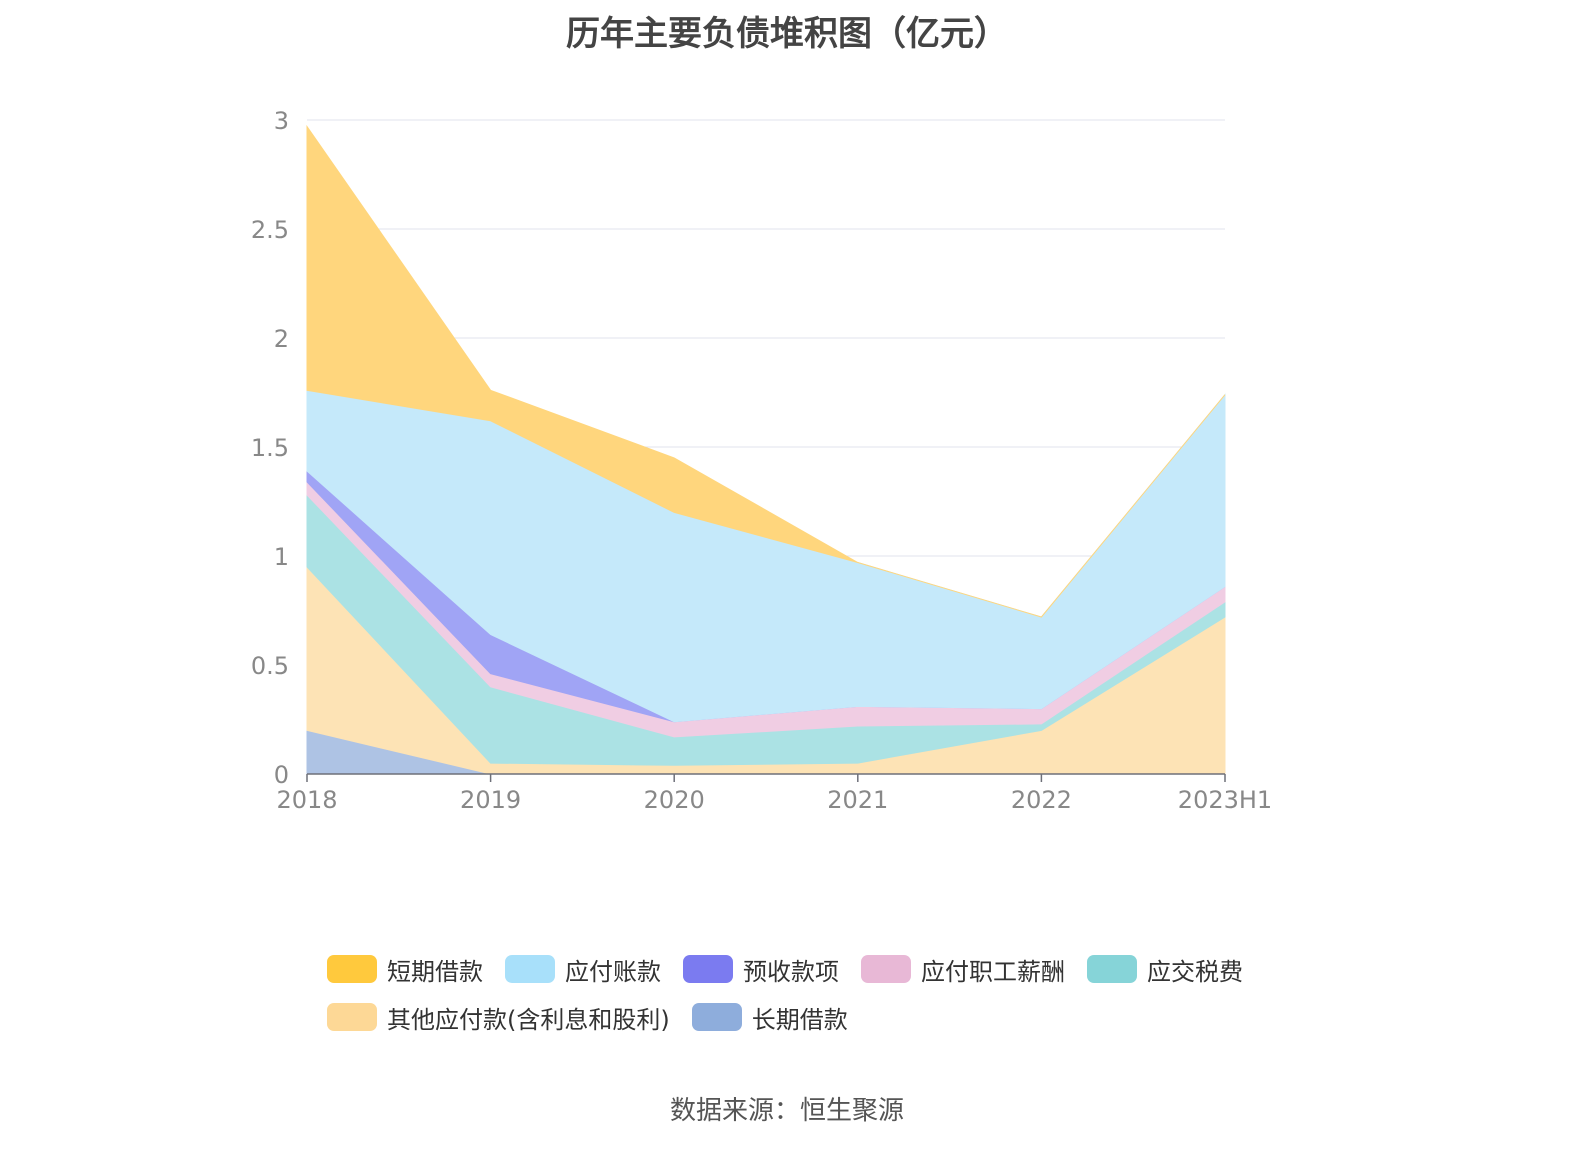 The image size is (1574, 1150). I want to click on y-tick-label: 0.5, so click(270, 666).